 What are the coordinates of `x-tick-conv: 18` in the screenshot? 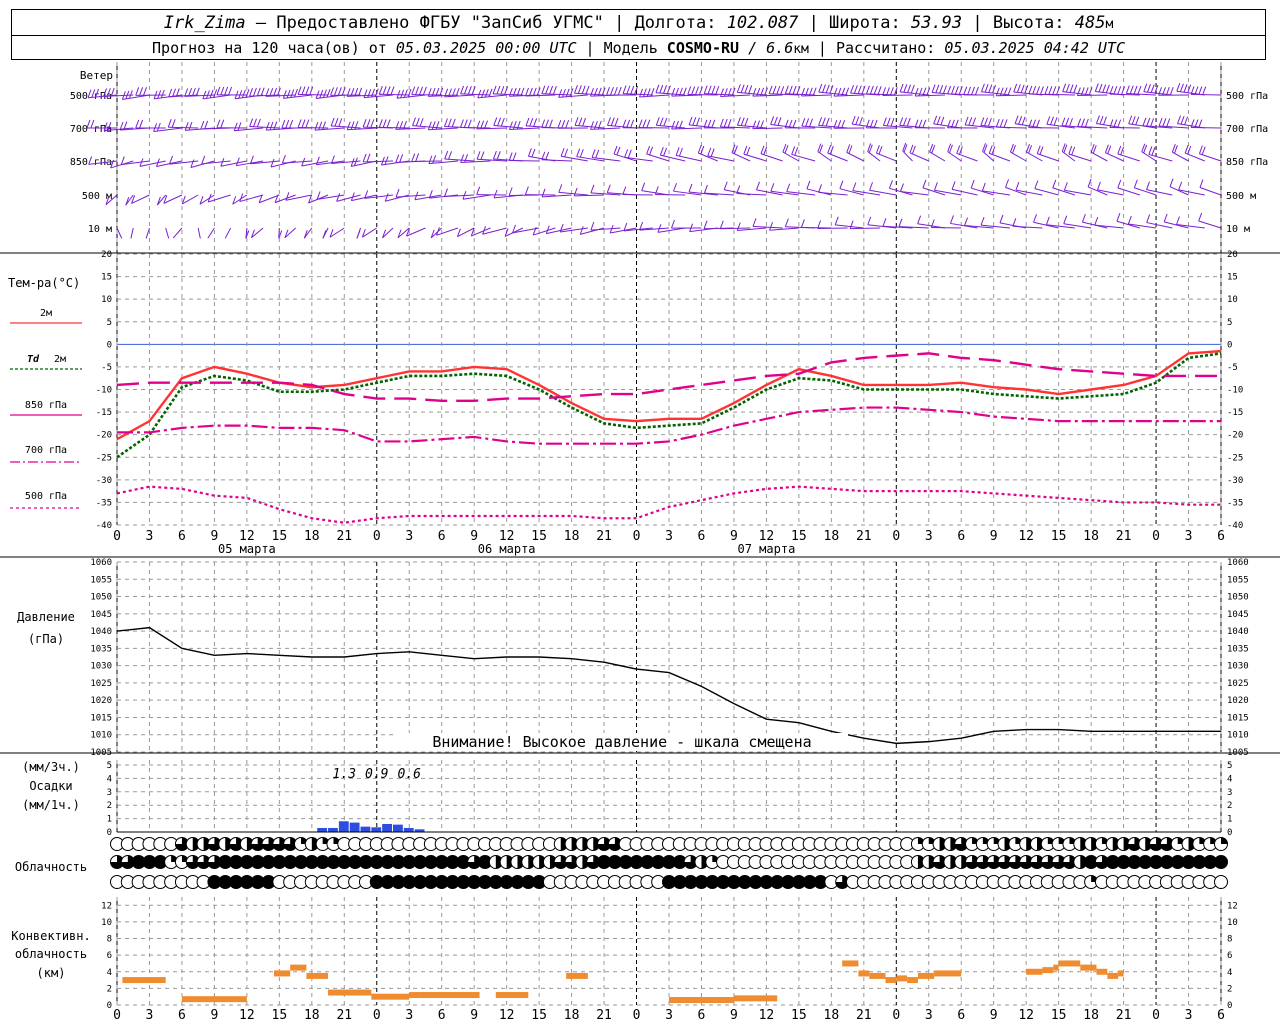 It's located at (312, 1015).